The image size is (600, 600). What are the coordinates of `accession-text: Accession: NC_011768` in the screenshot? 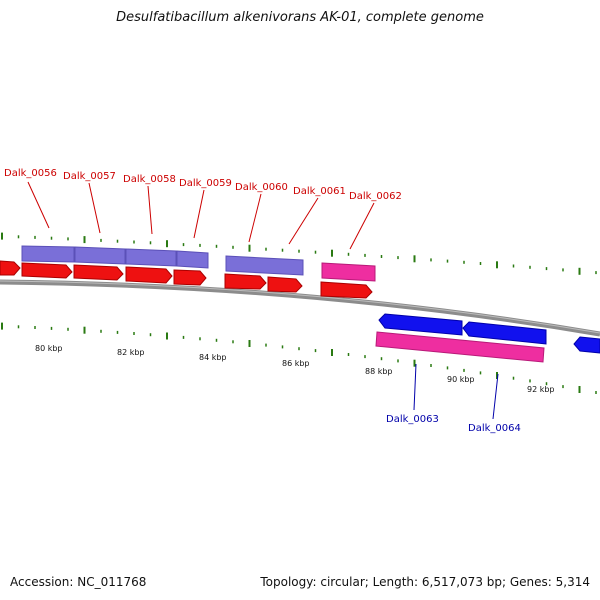 It's located at (78, 582).